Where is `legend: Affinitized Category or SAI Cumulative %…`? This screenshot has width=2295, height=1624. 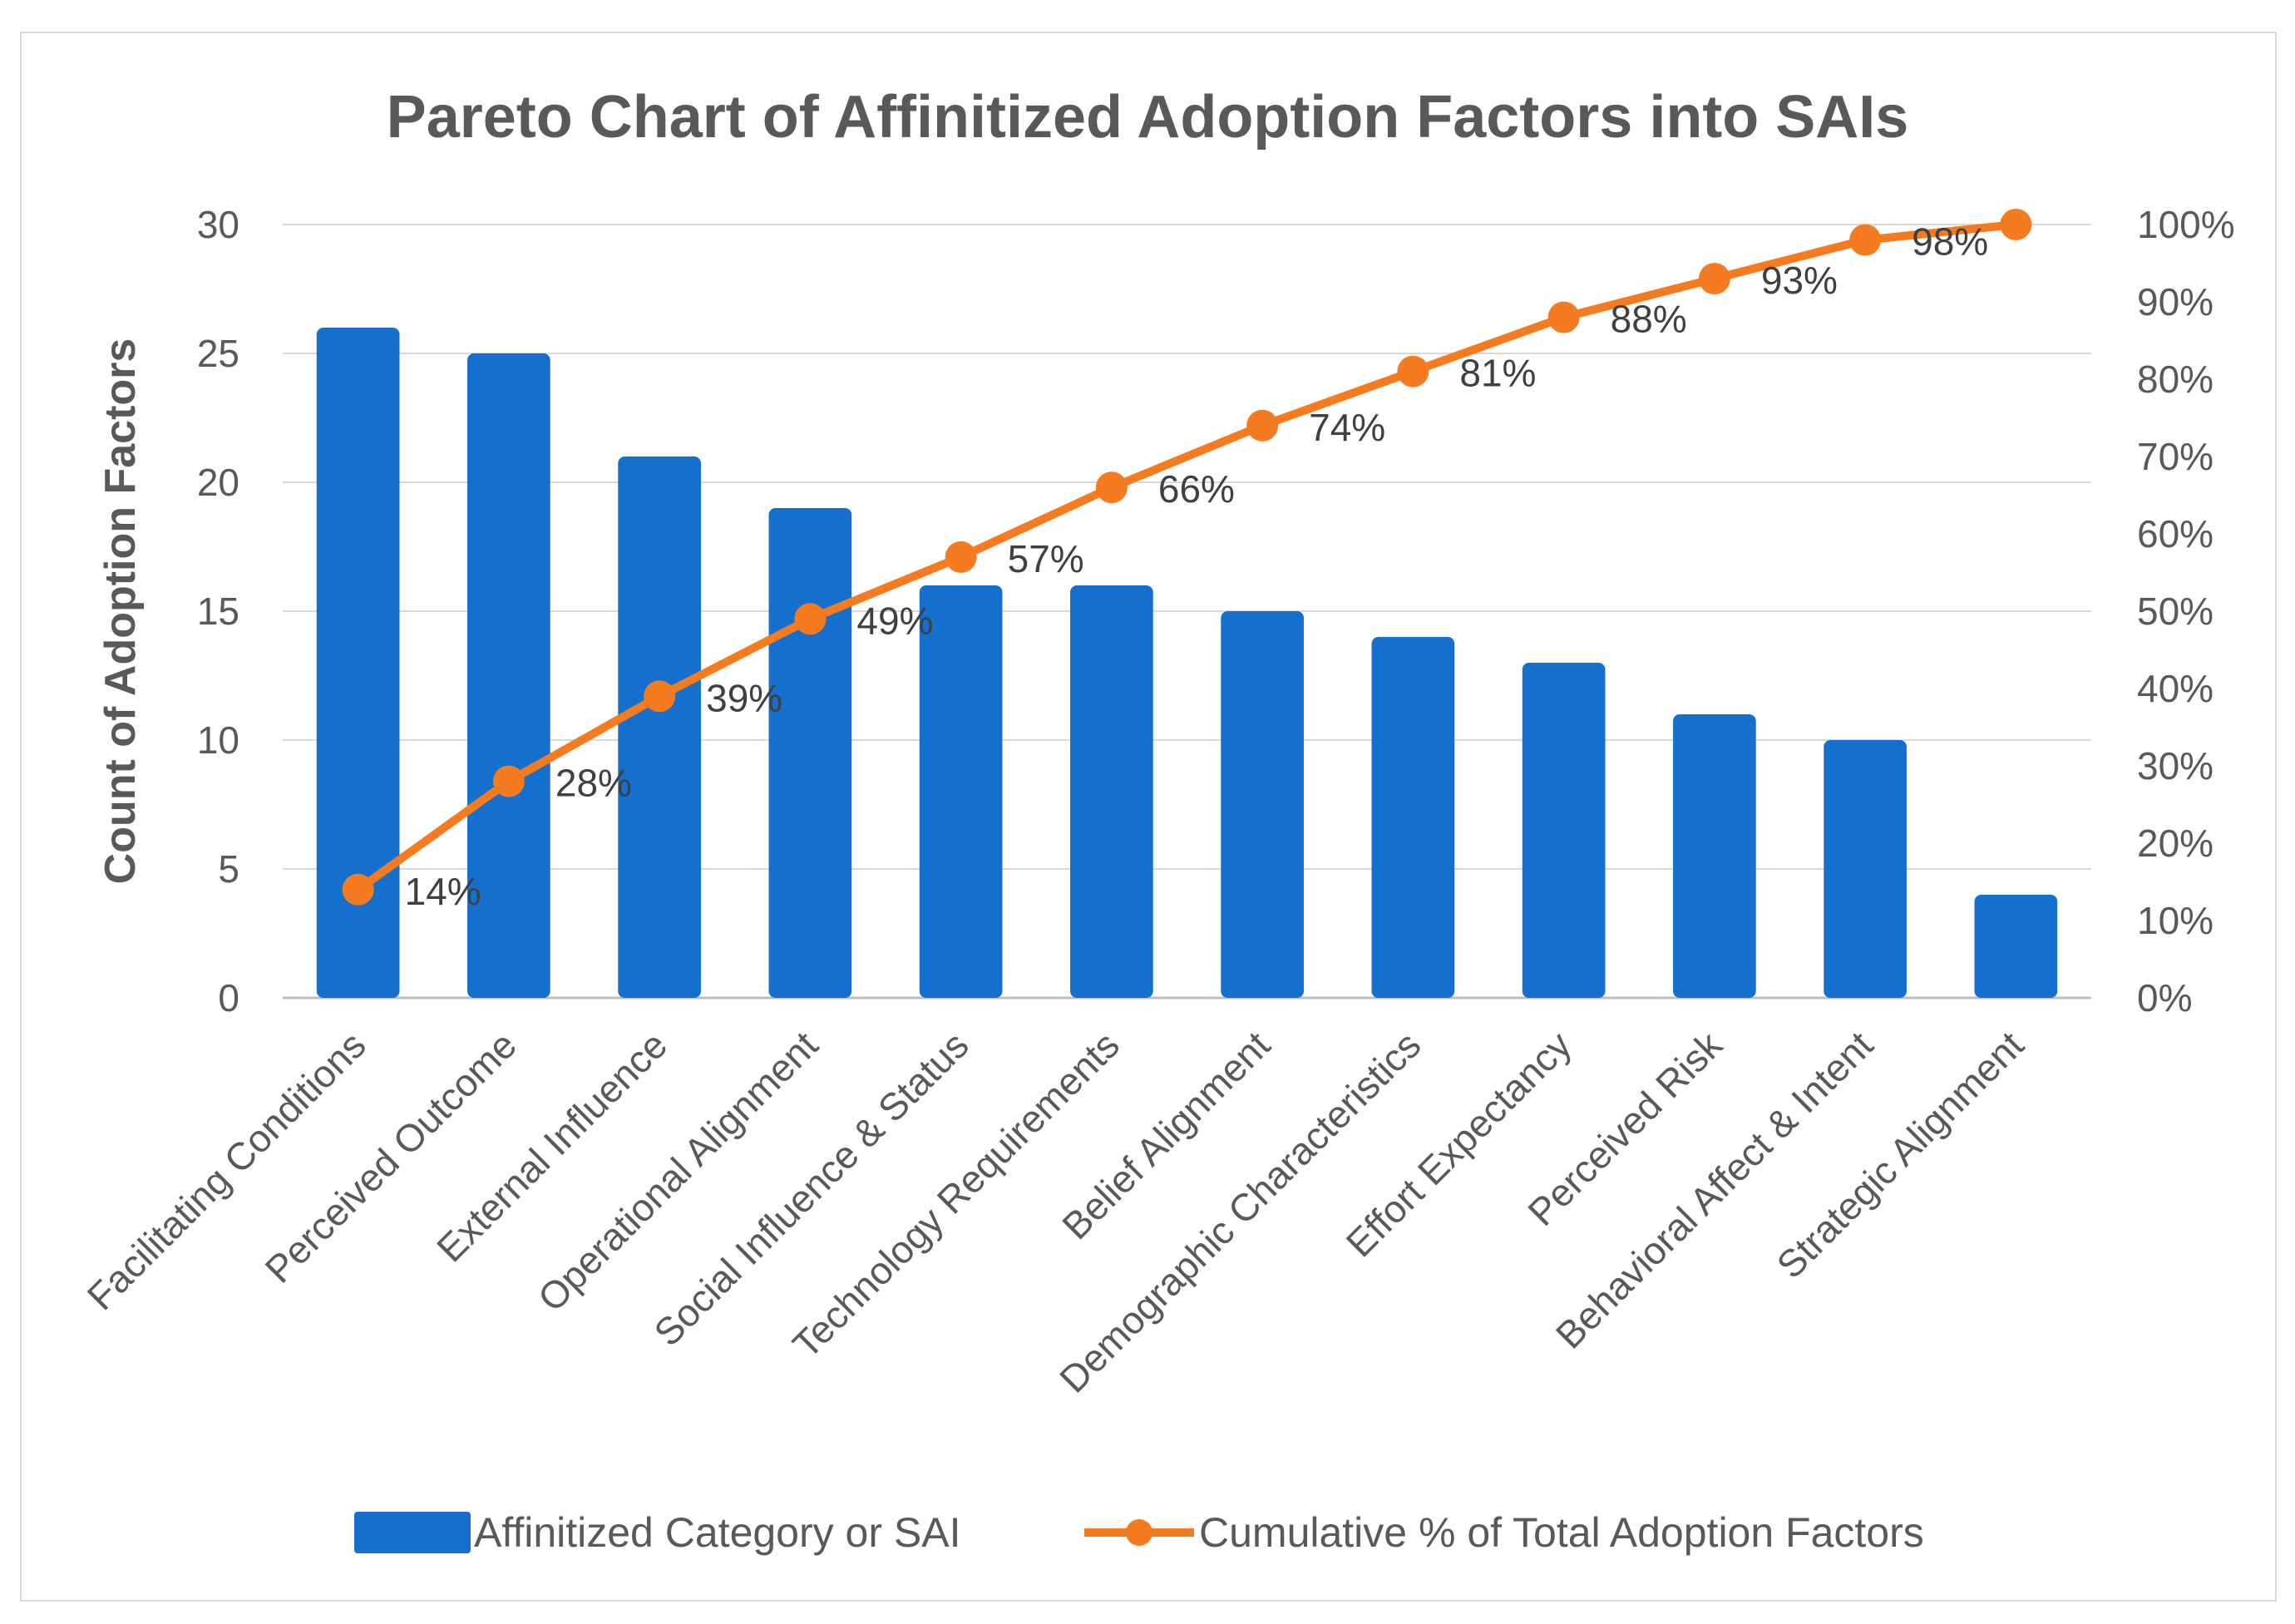
legend: Affinitized Category or SAI Cumulative %… is located at coordinates (1139, 1532).